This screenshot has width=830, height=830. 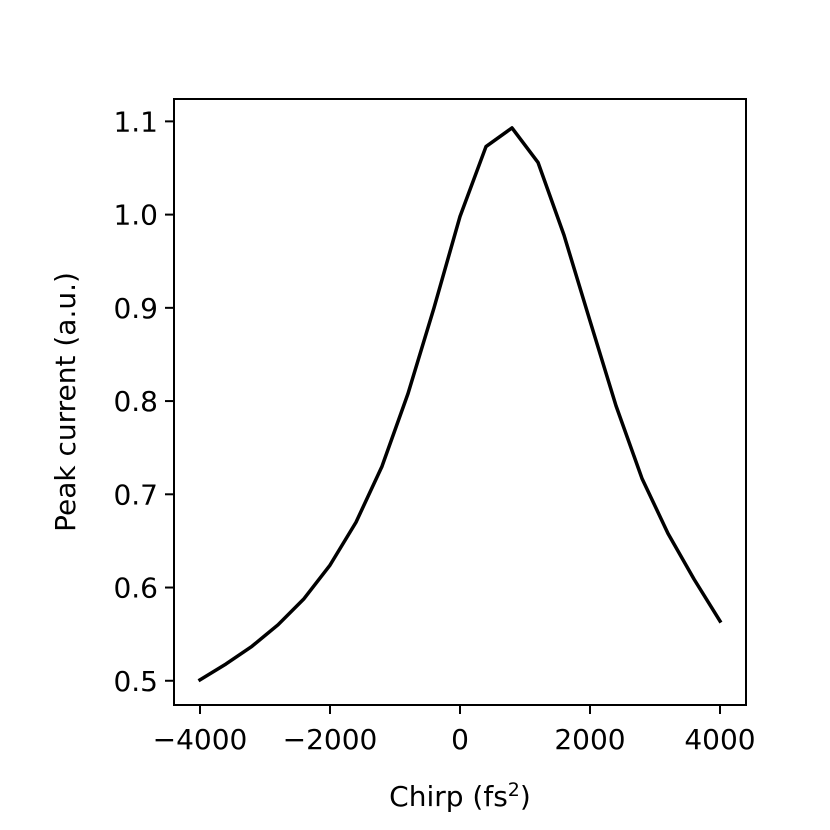 What do you see at coordinates (135, 215) in the screenshot?
I see `y-tick-label: 1.0` at bounding box center [135, 215].